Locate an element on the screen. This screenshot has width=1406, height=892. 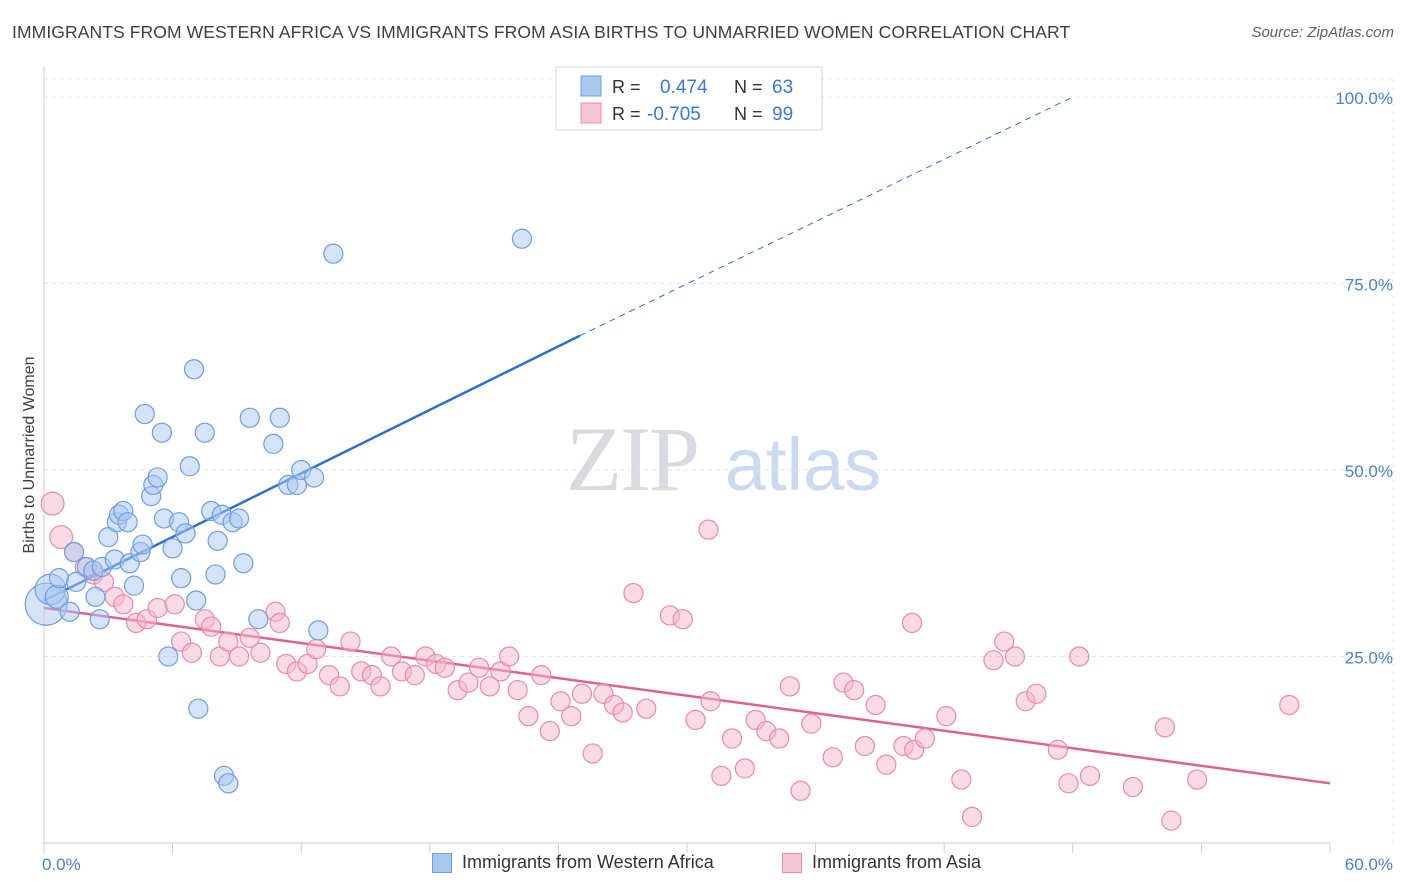
legend-box: R = 0.474 N = 63 R = -0.705 N = 99 is located at coordinates (689, 98).